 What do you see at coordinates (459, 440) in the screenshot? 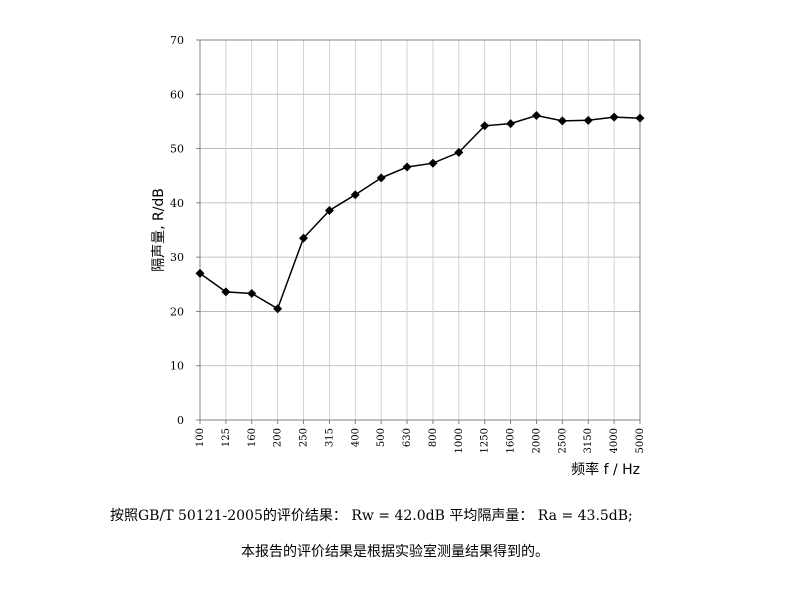
I see `x-tick-label: 1000` at bounding box center [459, 440].